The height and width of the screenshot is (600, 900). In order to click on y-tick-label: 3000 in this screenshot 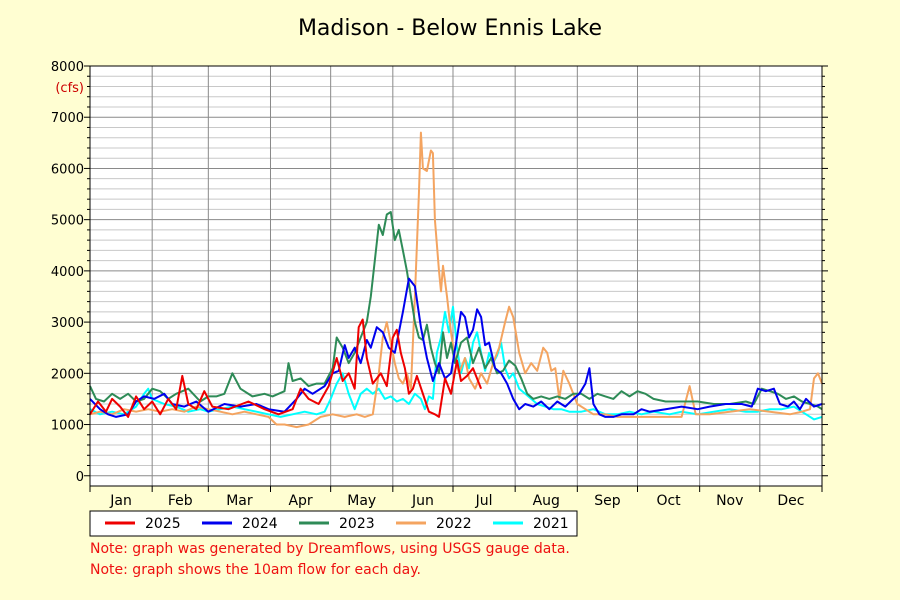, I will do `click(67, 323)`.